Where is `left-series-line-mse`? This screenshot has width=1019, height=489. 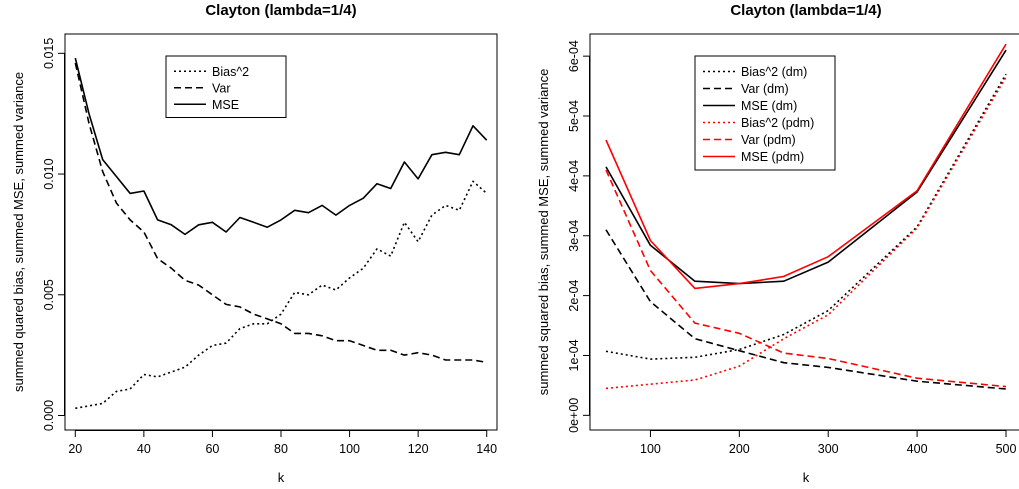 left-series-line-mse is located at coordinates (281, 146).